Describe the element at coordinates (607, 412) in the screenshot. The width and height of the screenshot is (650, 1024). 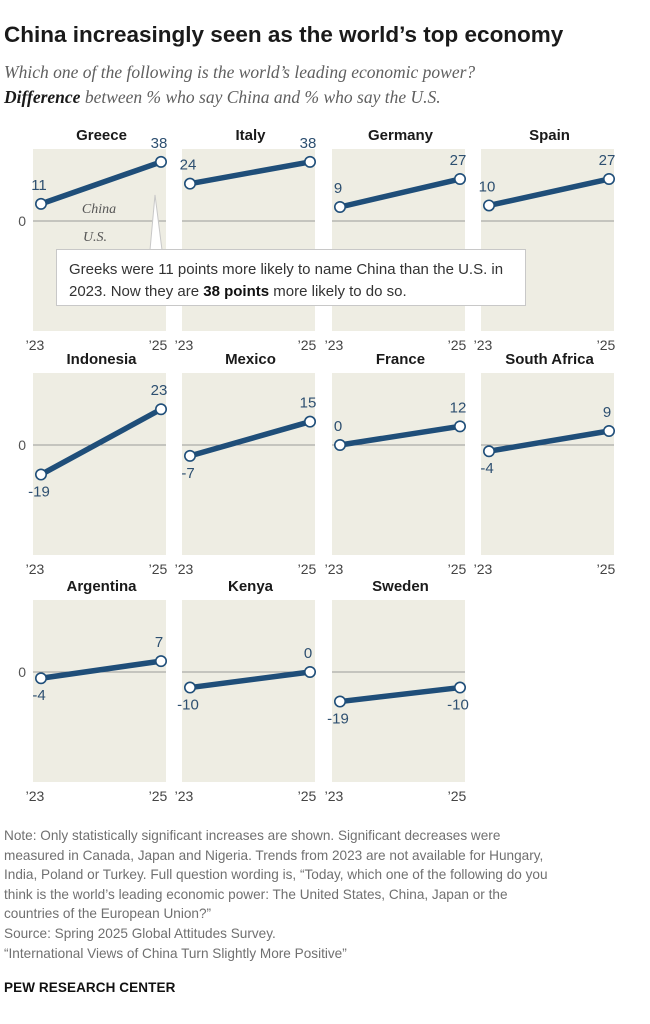
I see `value-label-2025-south-africa: 9` at that location.